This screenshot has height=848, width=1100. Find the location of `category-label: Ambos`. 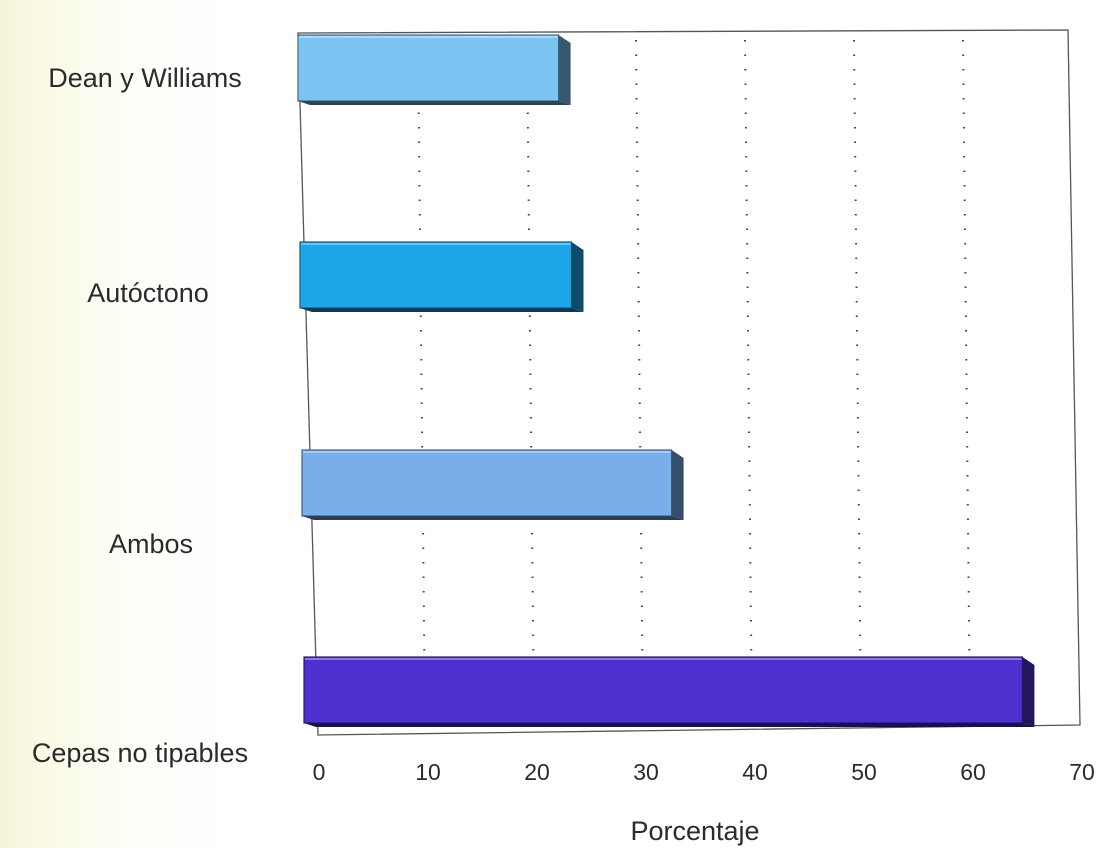

category-label: Ambos is located at coordinates (151, 544).